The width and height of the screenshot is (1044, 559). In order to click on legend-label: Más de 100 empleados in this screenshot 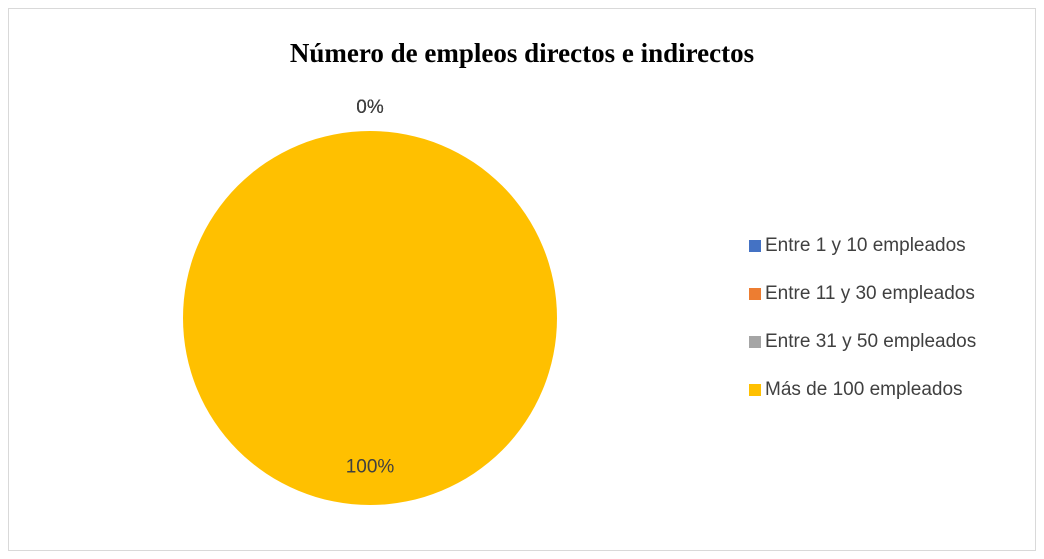, I will do `click(864, 389)`.